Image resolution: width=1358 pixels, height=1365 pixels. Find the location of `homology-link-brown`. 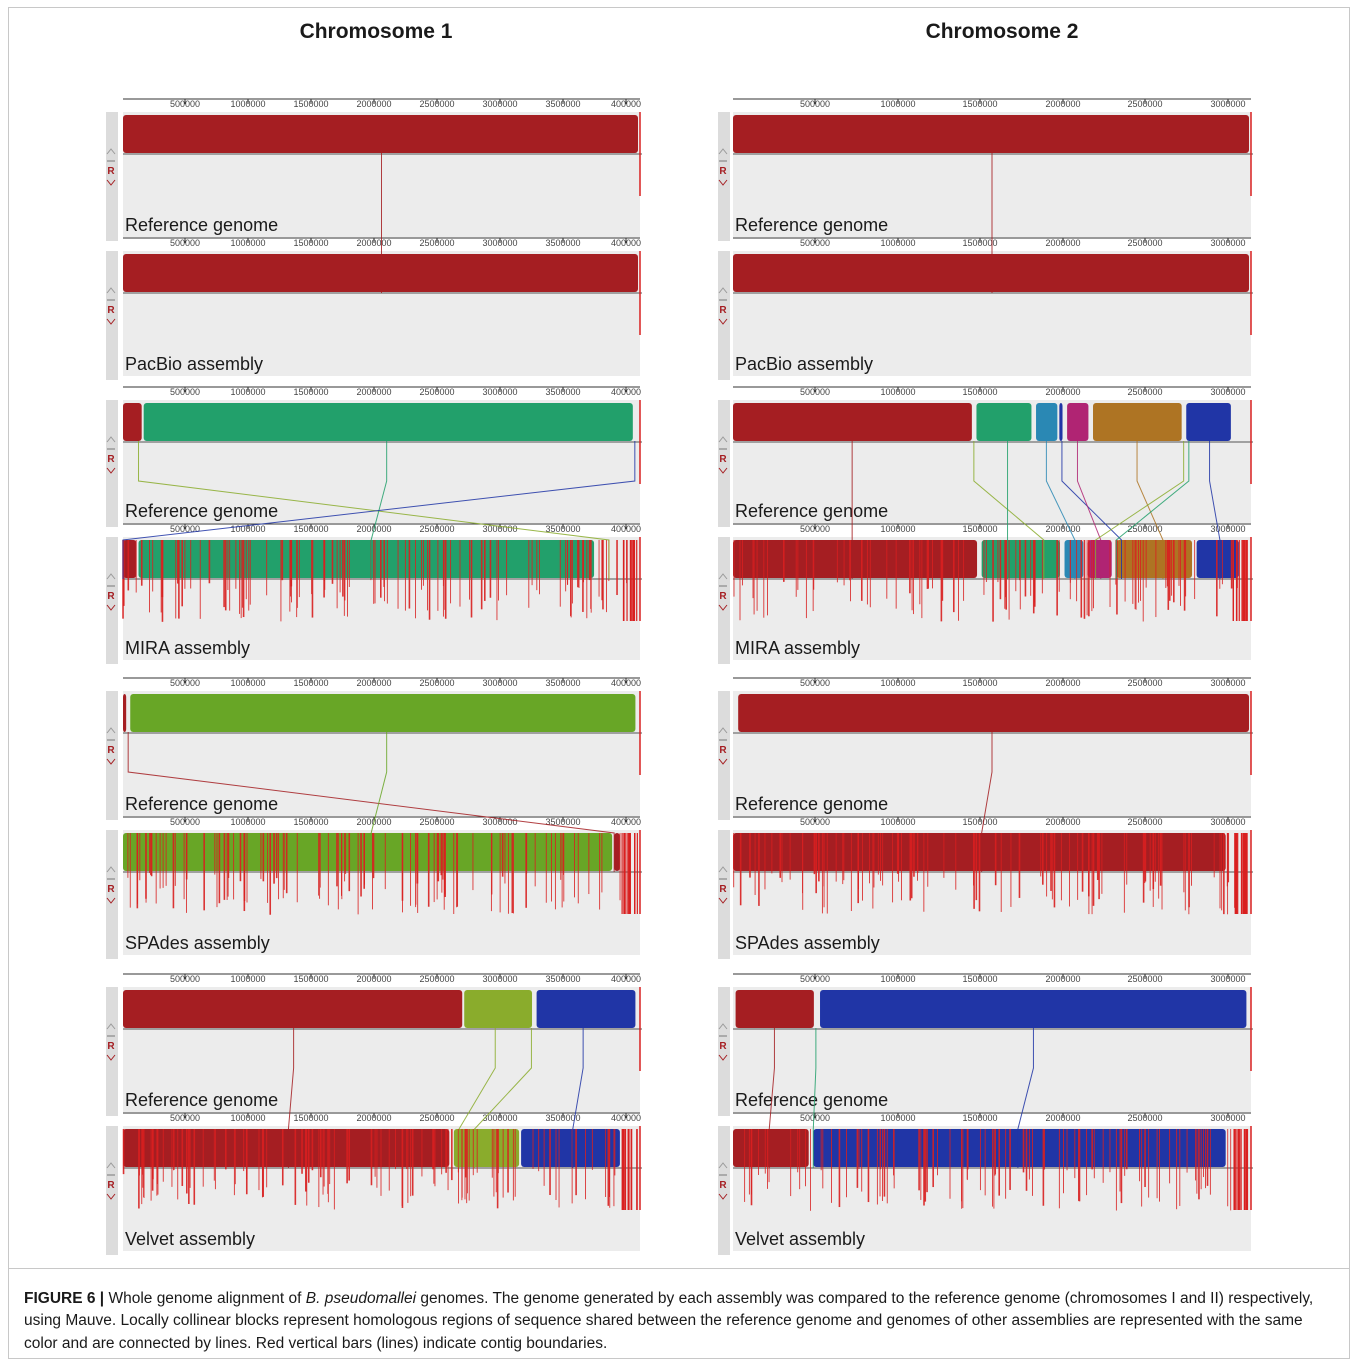

homology-link-brown is located at coordinates (1150, 510).